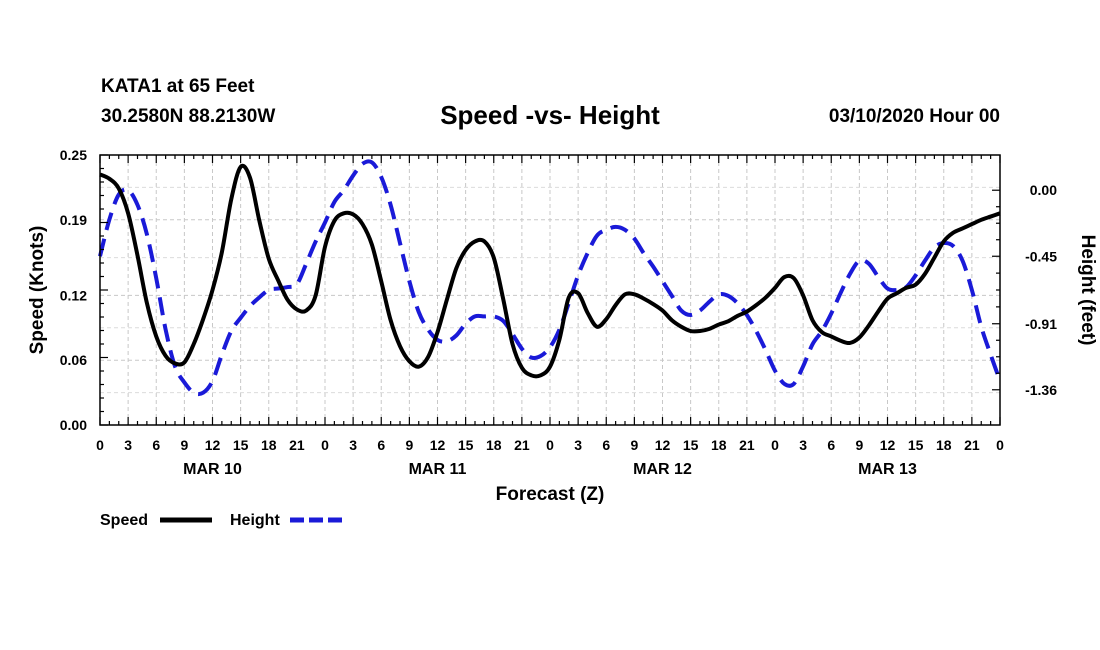 The width and height of the screenshot is (1100, 650). What do you see at coordinates (124, 520) in the screenshot?
I see `legend-label-speed: Speed` at bounding box center [124, 520].